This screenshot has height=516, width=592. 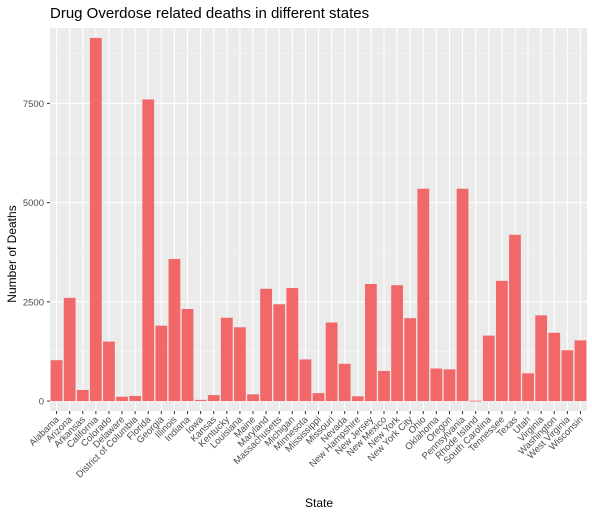 I want to click on bar-wisconsin, so click(x=580, y=371).